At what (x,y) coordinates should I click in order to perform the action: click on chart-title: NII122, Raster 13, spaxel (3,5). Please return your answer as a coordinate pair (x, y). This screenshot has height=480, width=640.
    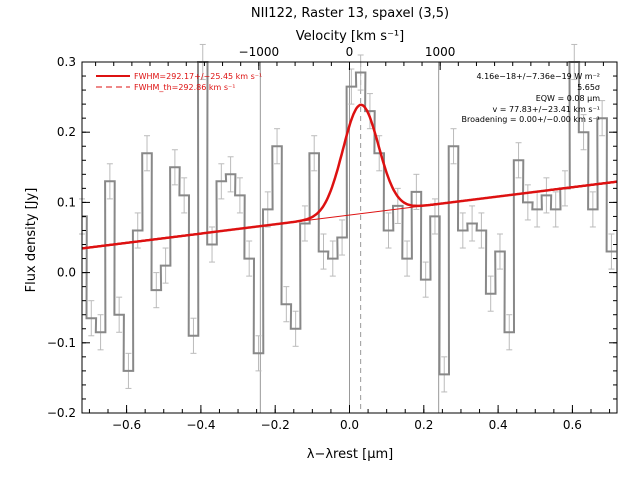
    Looking at the image, I should click on (350, 13).